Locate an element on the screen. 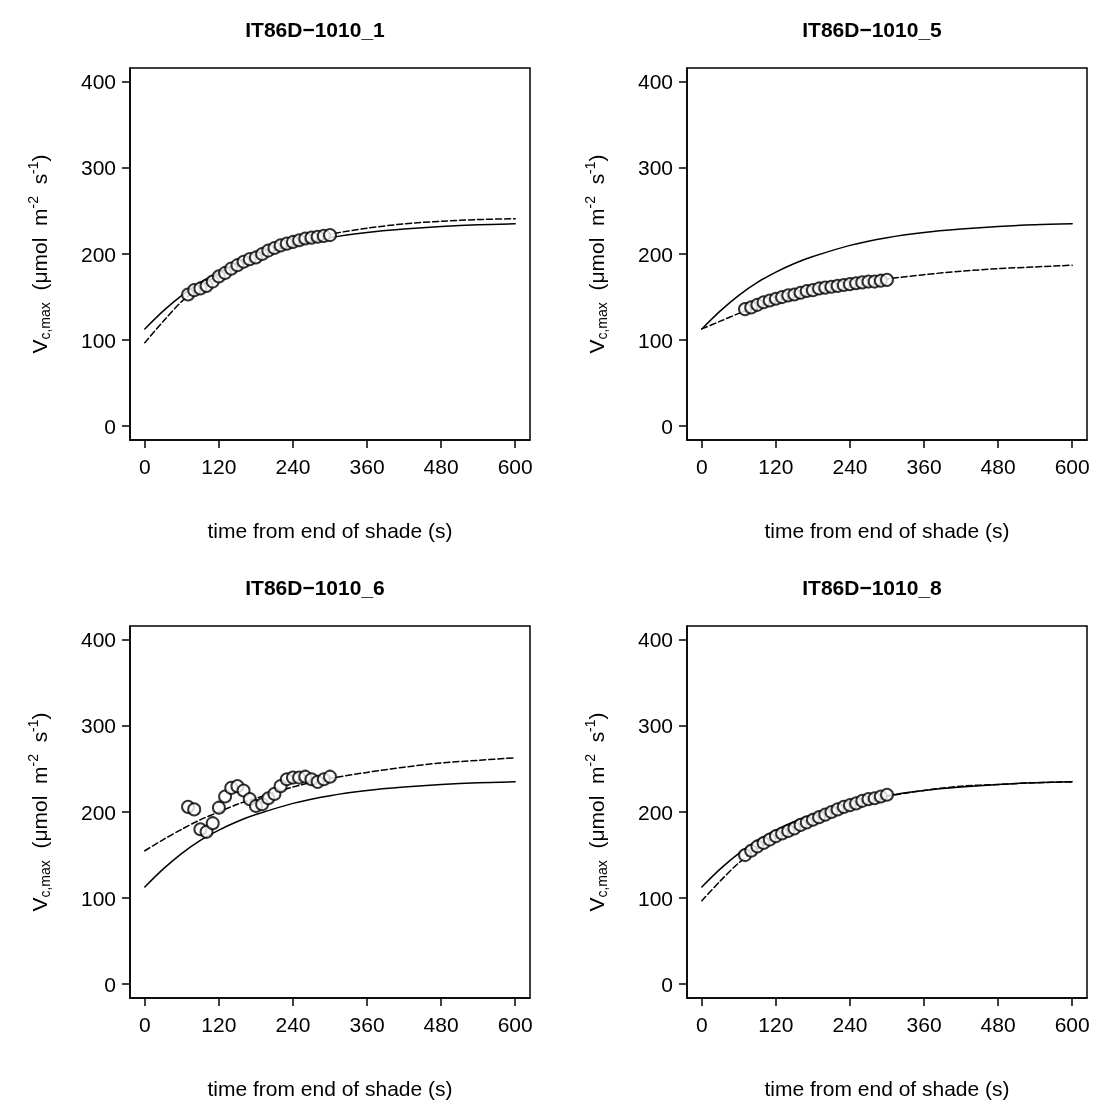  chart-title: IT86D−1010_5 is located at coordinates (872, 29).